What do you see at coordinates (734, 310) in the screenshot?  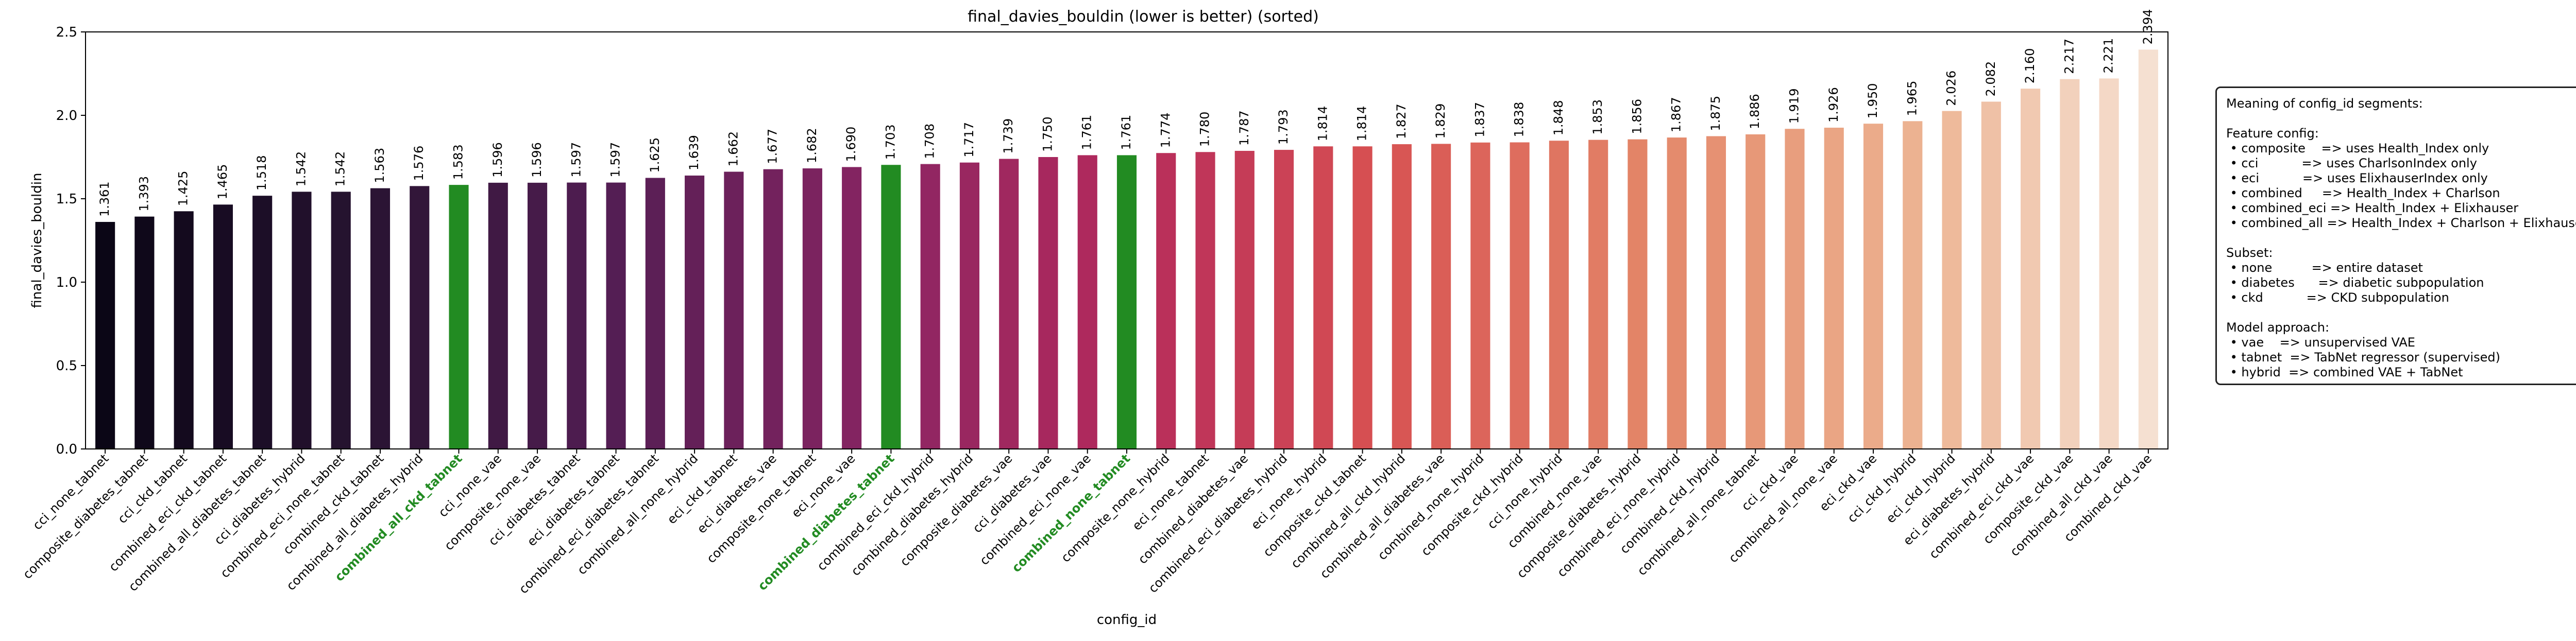 I see `bar-eci_ckd_tabnet` at bounding box center [734, 310].